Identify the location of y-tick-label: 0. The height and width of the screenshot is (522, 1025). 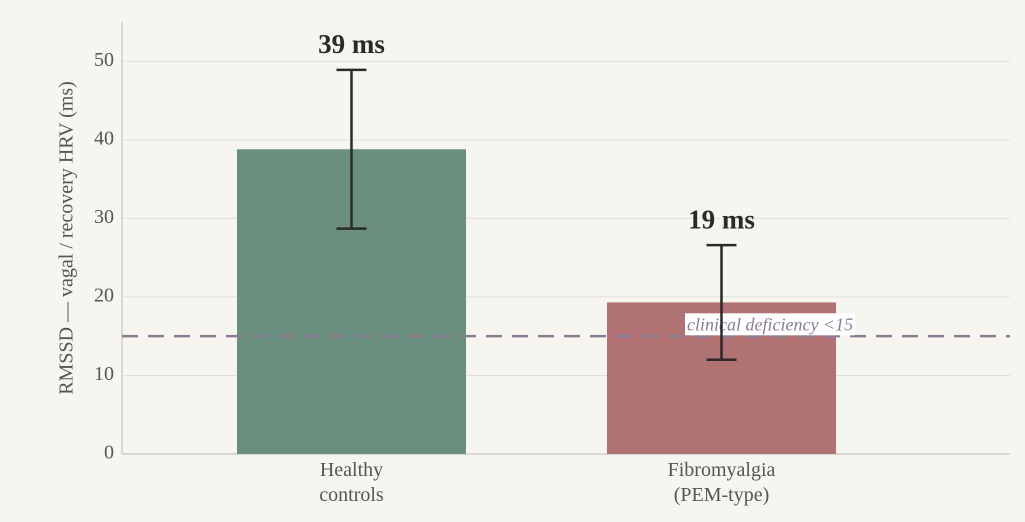
(109, 453).